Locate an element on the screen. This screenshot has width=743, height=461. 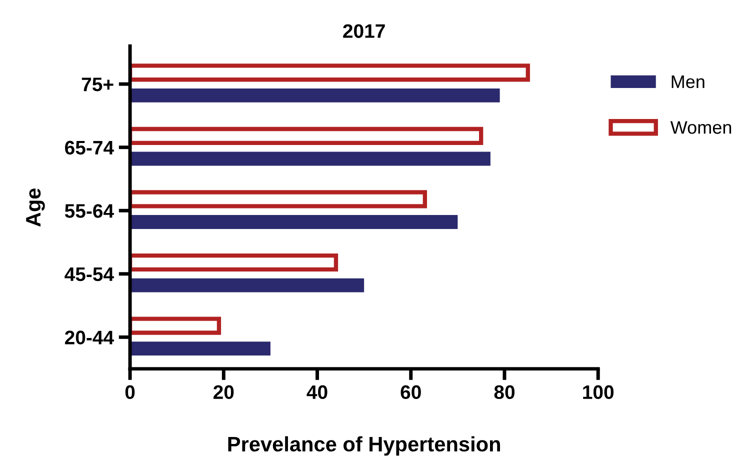
x-tick-label: 100 is located at coordinates (598, 392).